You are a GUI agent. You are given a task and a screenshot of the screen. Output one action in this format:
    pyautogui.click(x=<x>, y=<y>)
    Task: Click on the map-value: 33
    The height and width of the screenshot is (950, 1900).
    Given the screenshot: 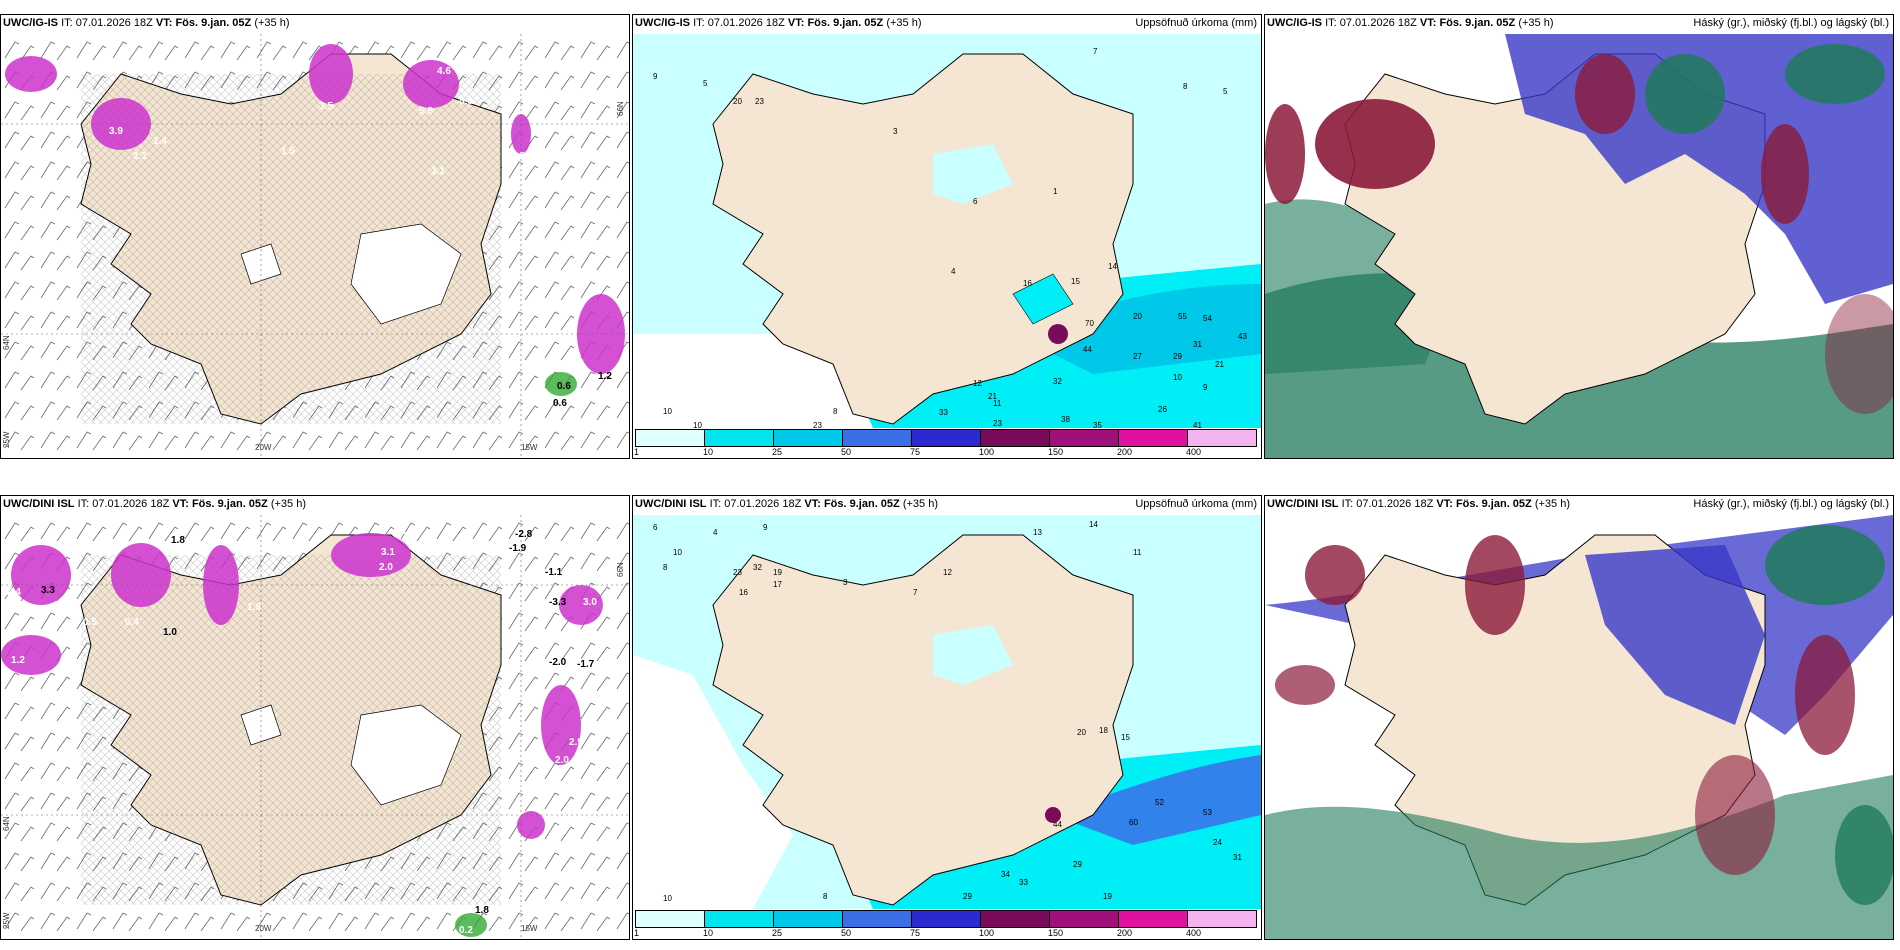 What is the action you would take?
    pyautogui.click(x=1023, y=882)
    